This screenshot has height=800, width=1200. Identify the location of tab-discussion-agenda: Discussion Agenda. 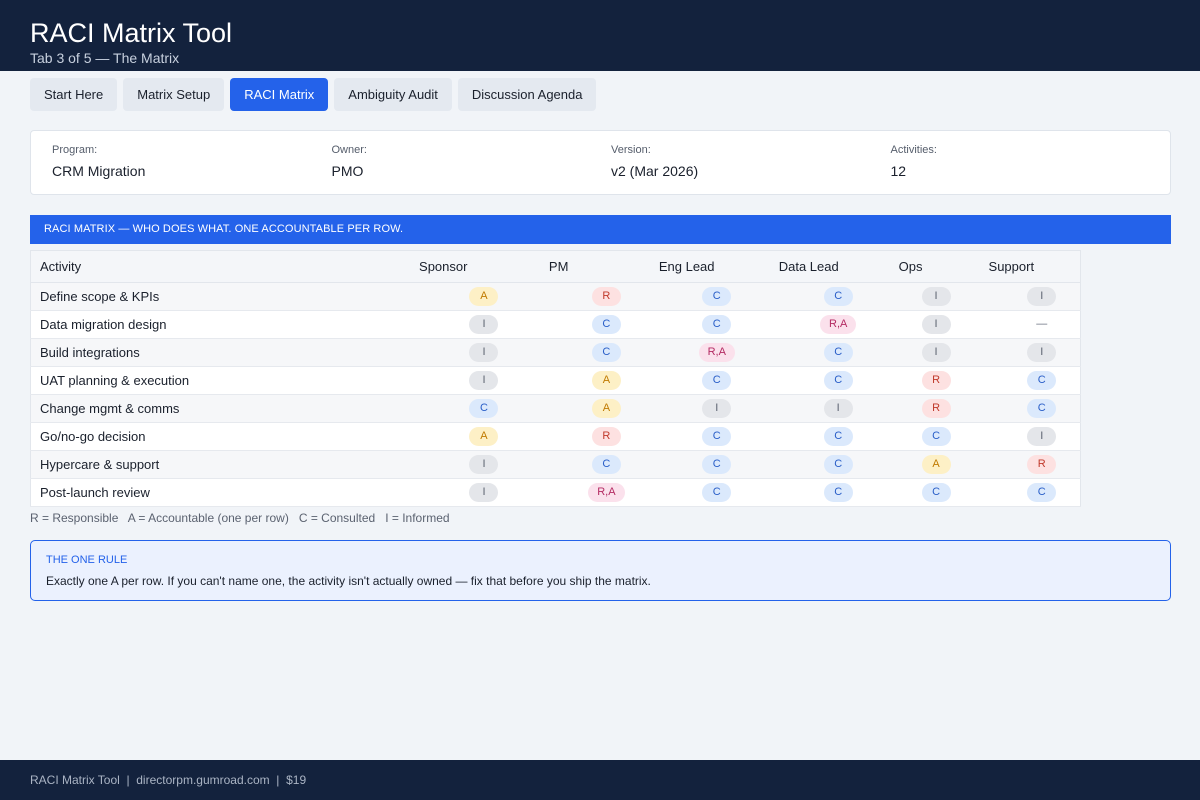
(527, 94).